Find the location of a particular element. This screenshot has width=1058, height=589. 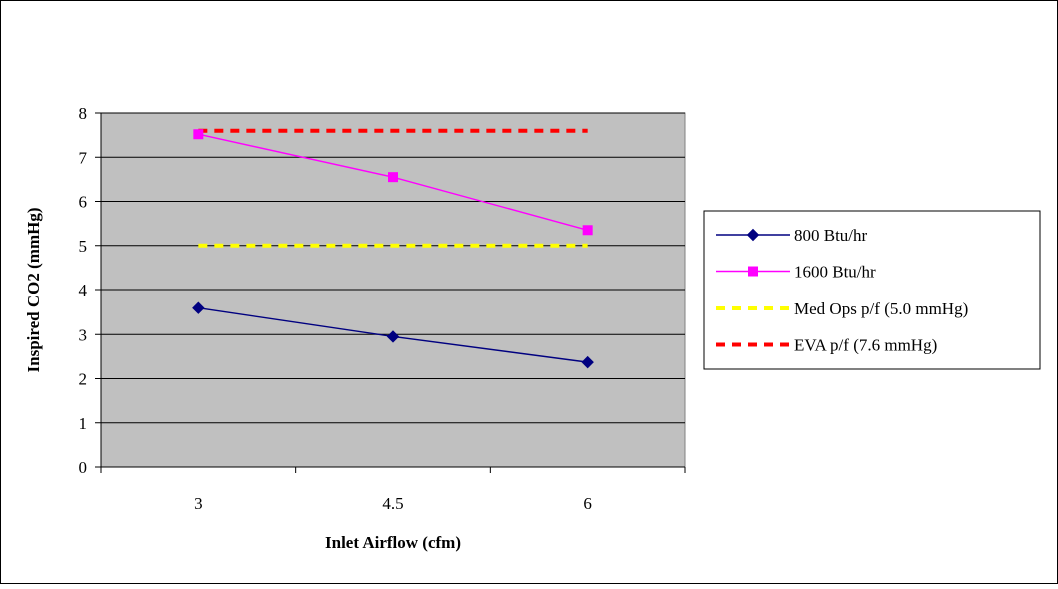

x-tick-label: 6 is located at coordinates (587, 503).